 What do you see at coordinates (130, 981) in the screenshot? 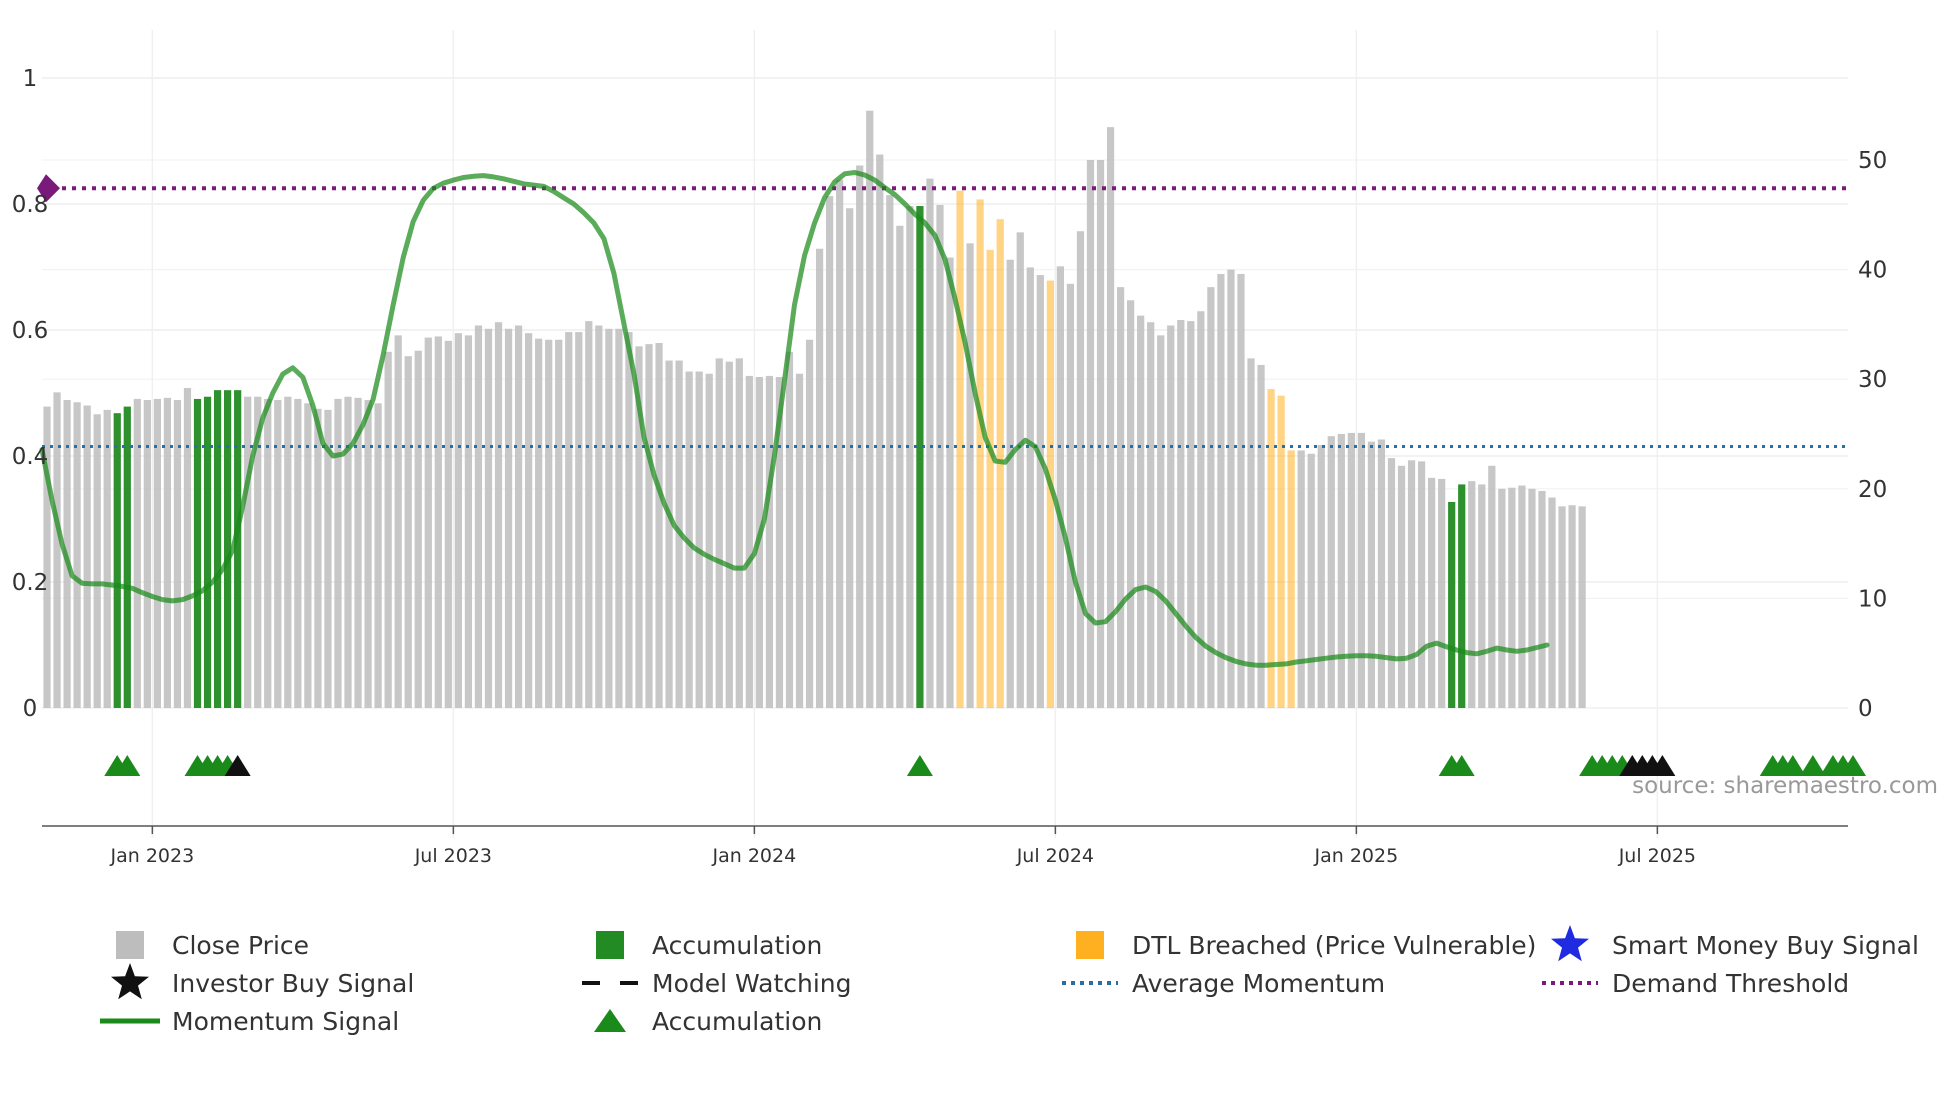
I see `legend-star-icon` at bounding box center [130, 981].